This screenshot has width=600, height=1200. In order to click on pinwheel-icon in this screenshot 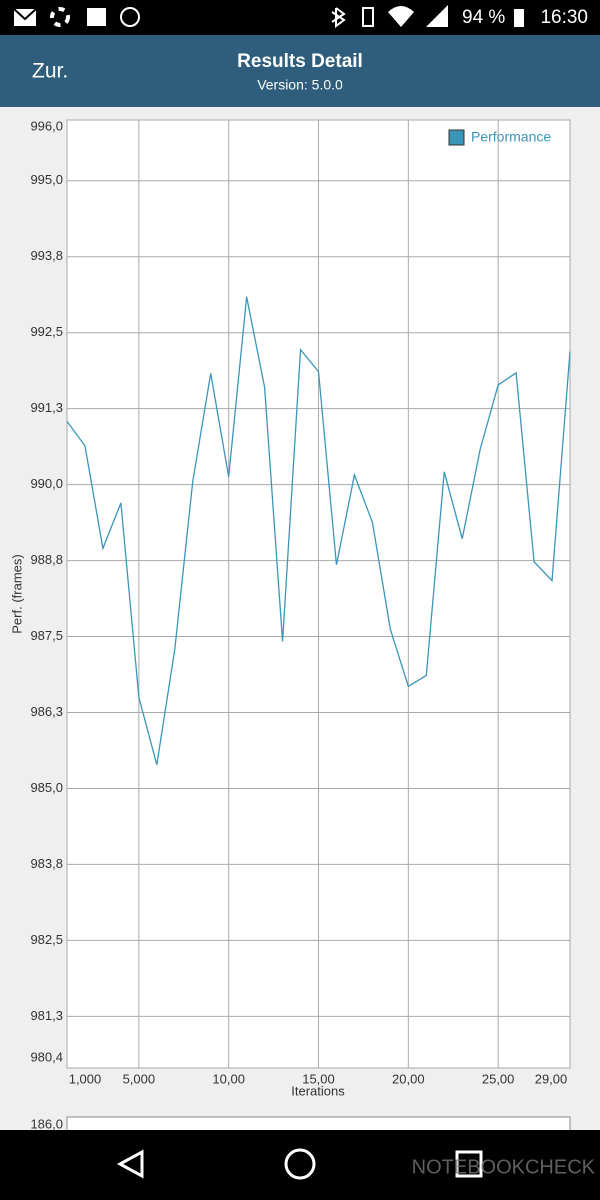, I will do `click(60, 17)`.